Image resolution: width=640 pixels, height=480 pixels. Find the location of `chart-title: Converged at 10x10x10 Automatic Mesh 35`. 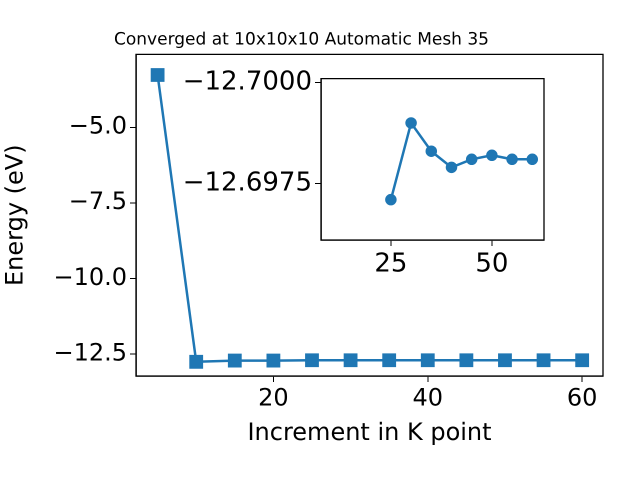

chart-title: Converged at 10x10x10 Automatic Mesh 35 is located at coordinates (301, 40).